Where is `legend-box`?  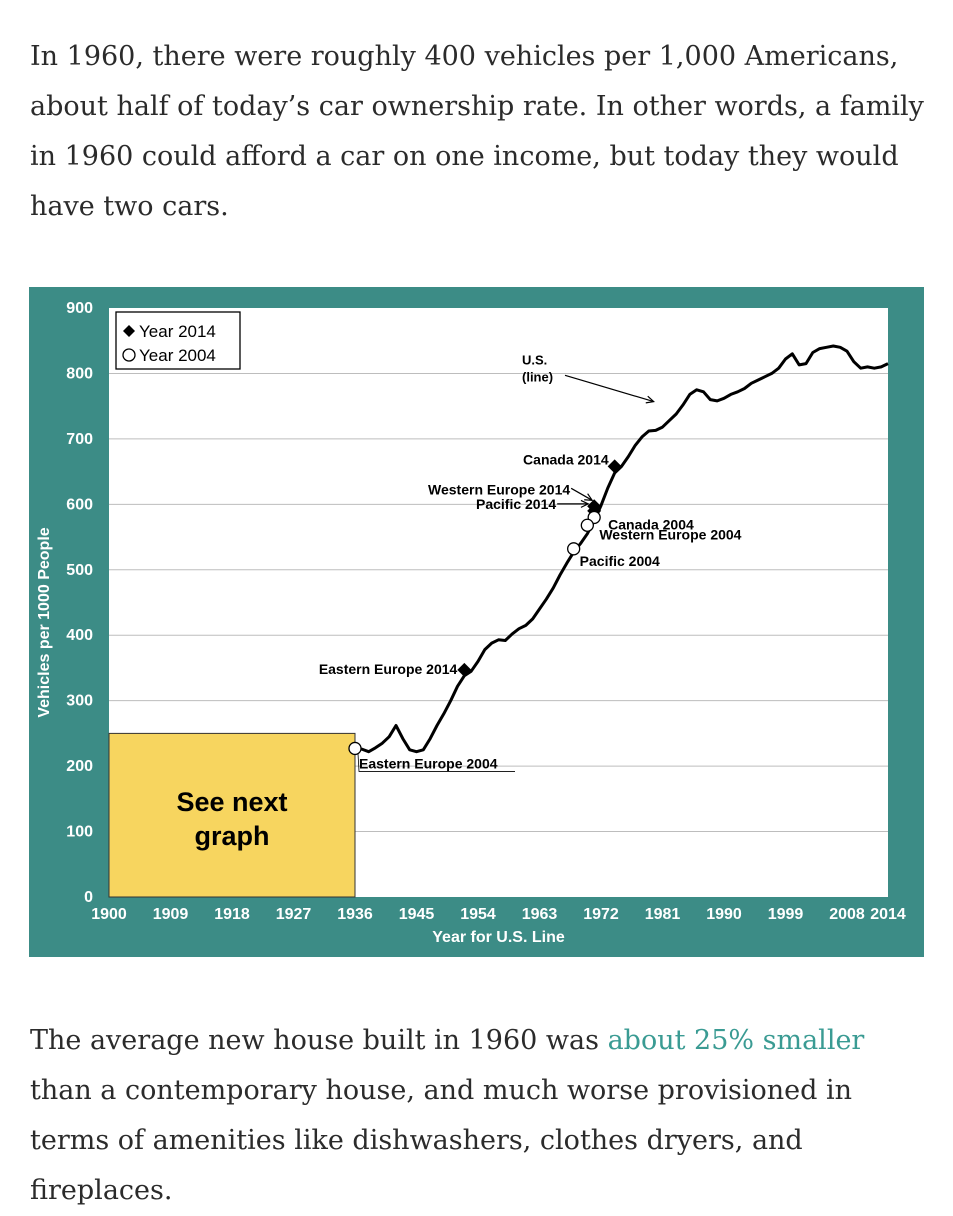
legend-box is located at coordinates (178, 340).